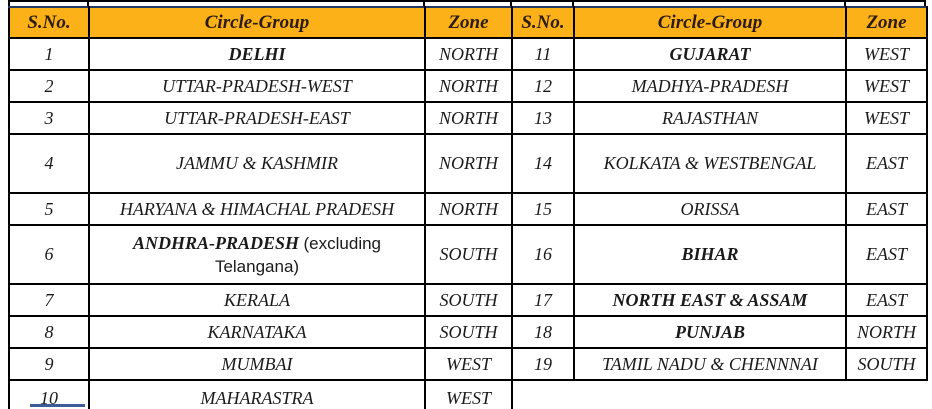 The width and height of the screenshot is (932, 409). I want to click on sno-cell: 5, so click(49, 209).